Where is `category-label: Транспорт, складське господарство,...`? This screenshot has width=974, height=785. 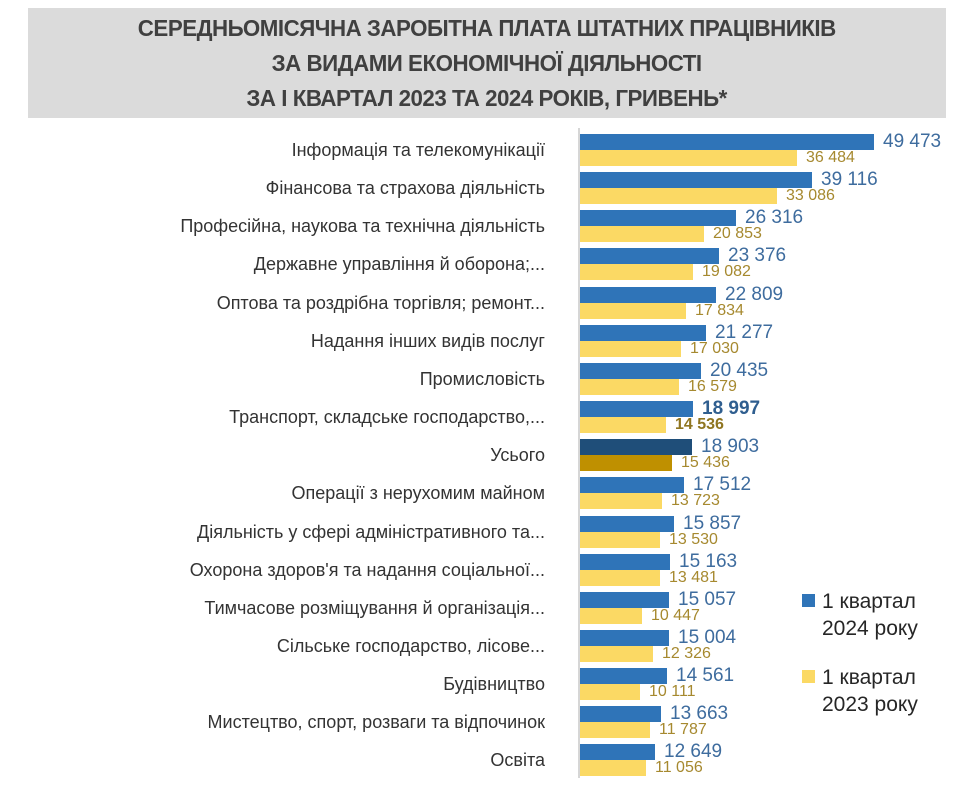 category-label: Транспорт, складське господарство,... is located at coordinates (387, 417).